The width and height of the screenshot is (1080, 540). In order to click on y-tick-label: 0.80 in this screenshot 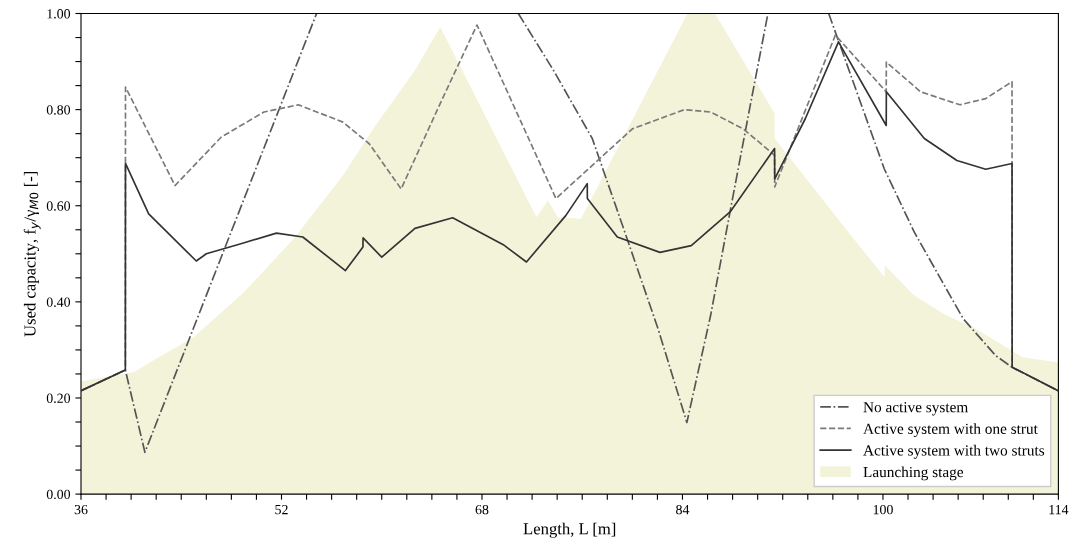, I will do `click(58, 110)`.